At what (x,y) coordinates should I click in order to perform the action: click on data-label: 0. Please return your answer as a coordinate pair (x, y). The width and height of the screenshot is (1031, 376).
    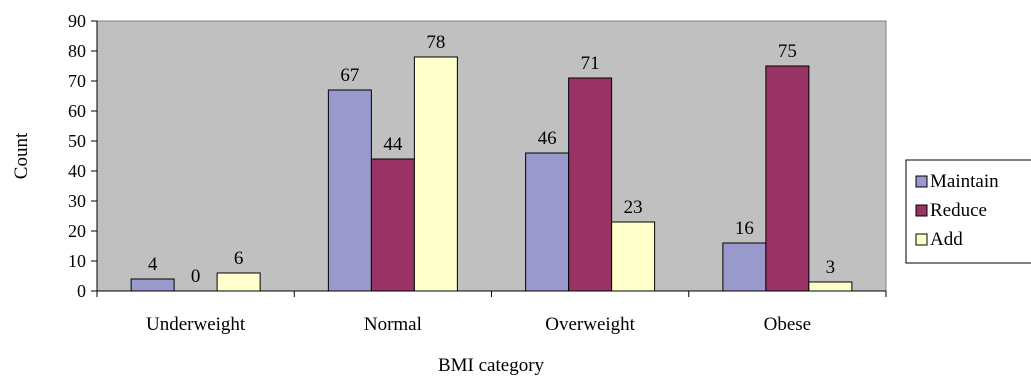
    Looking at the image, I should click on (196, 276).